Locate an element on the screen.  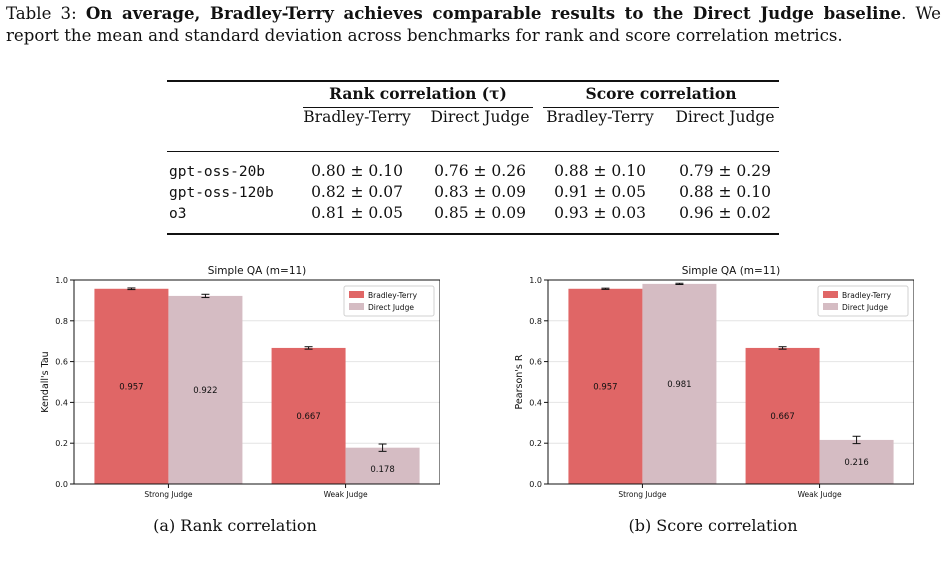
row-model-1: gpt-oss-120b is located at coordinates (221, 193).